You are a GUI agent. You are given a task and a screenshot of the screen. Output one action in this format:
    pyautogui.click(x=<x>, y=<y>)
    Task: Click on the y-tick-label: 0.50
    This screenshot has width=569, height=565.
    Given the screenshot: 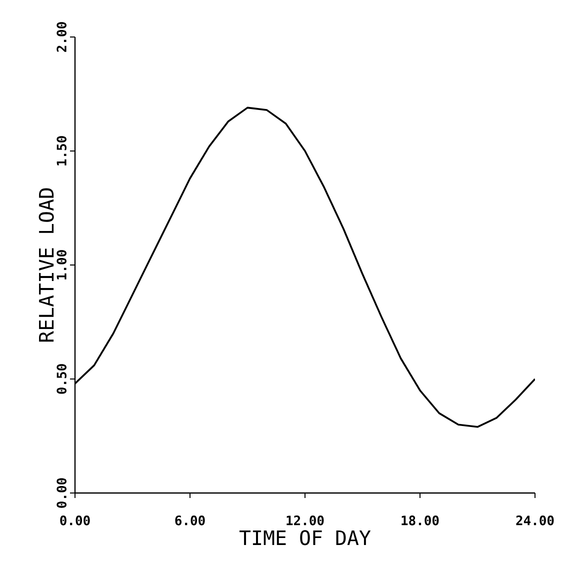 What is the action you would take?
    pyautogui.click(x=61, y=379)
    